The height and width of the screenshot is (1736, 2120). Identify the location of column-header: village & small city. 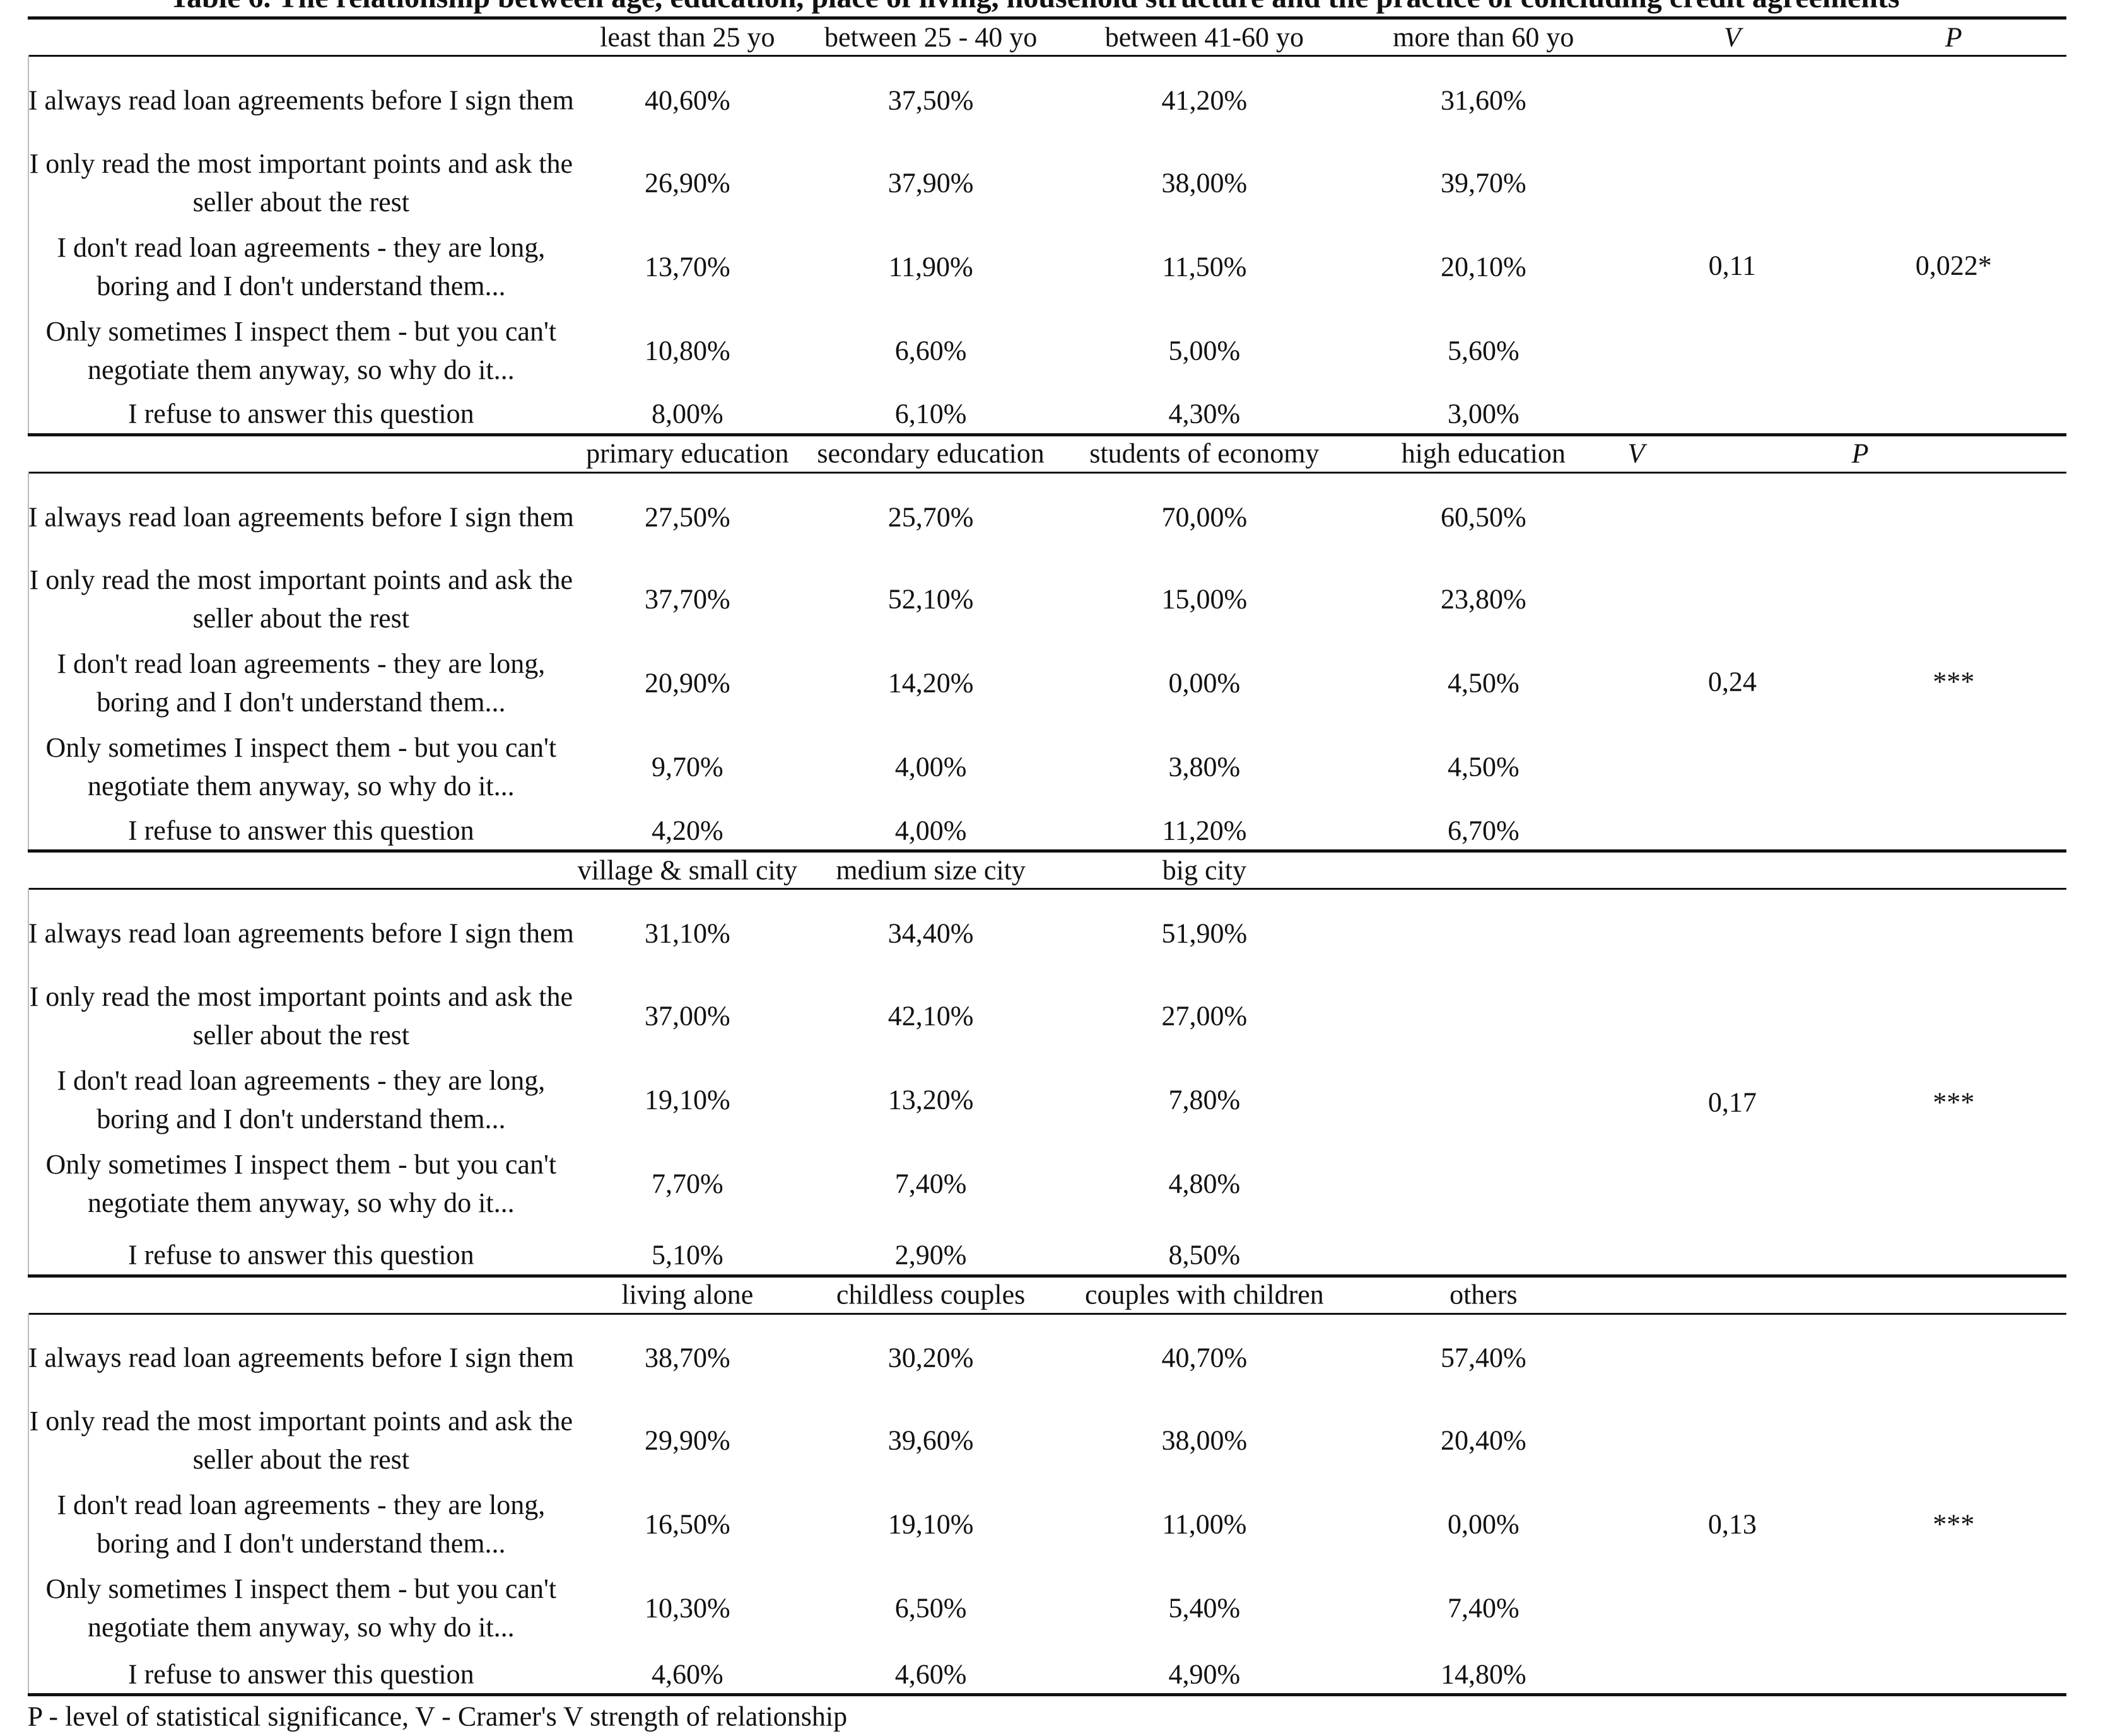
(687, 870).